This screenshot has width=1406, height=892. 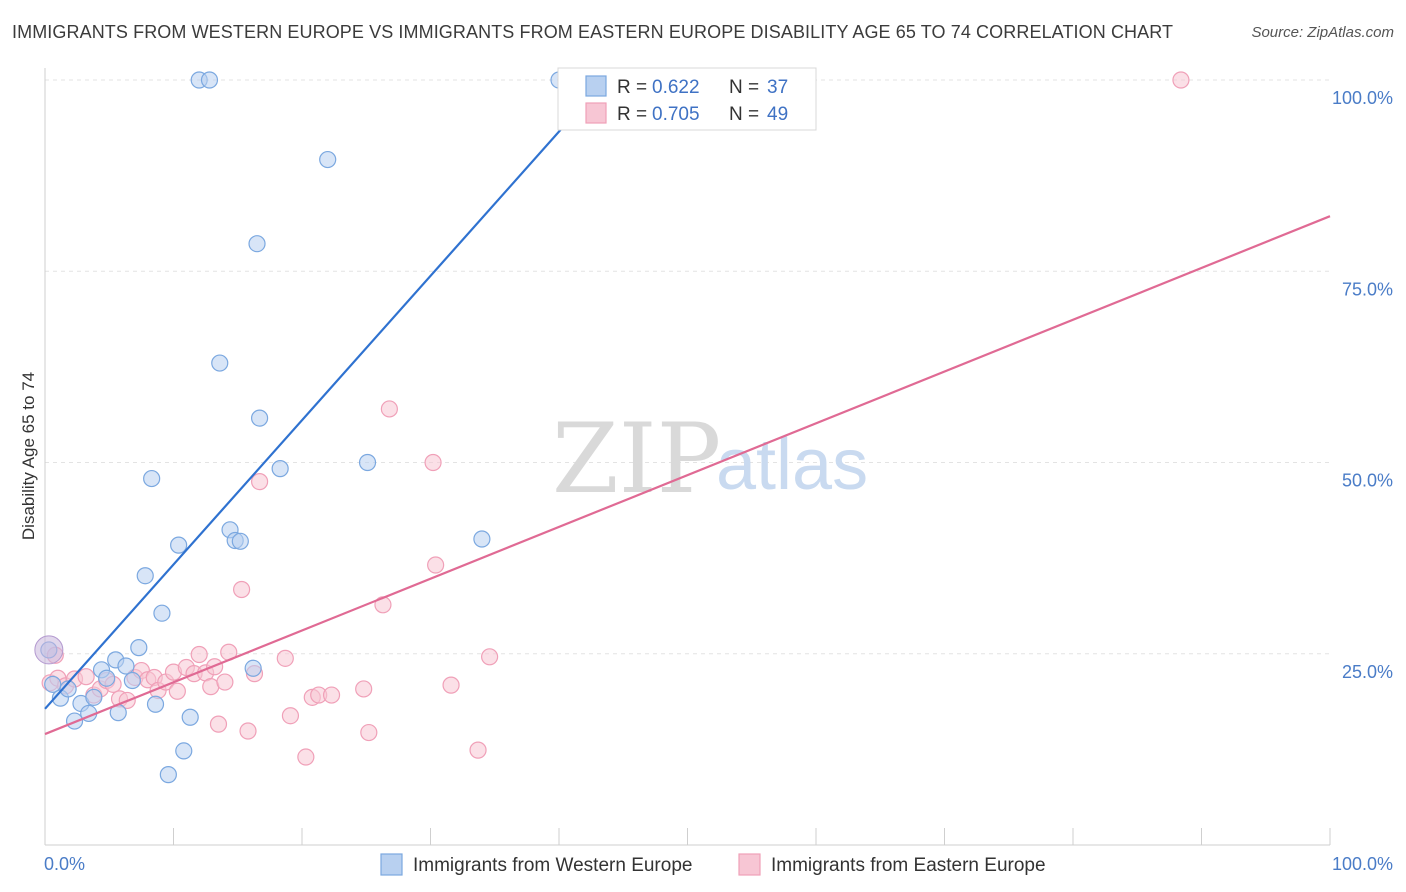 I want to click on legend-western-r-label: R =, so click(x=632, y=87).